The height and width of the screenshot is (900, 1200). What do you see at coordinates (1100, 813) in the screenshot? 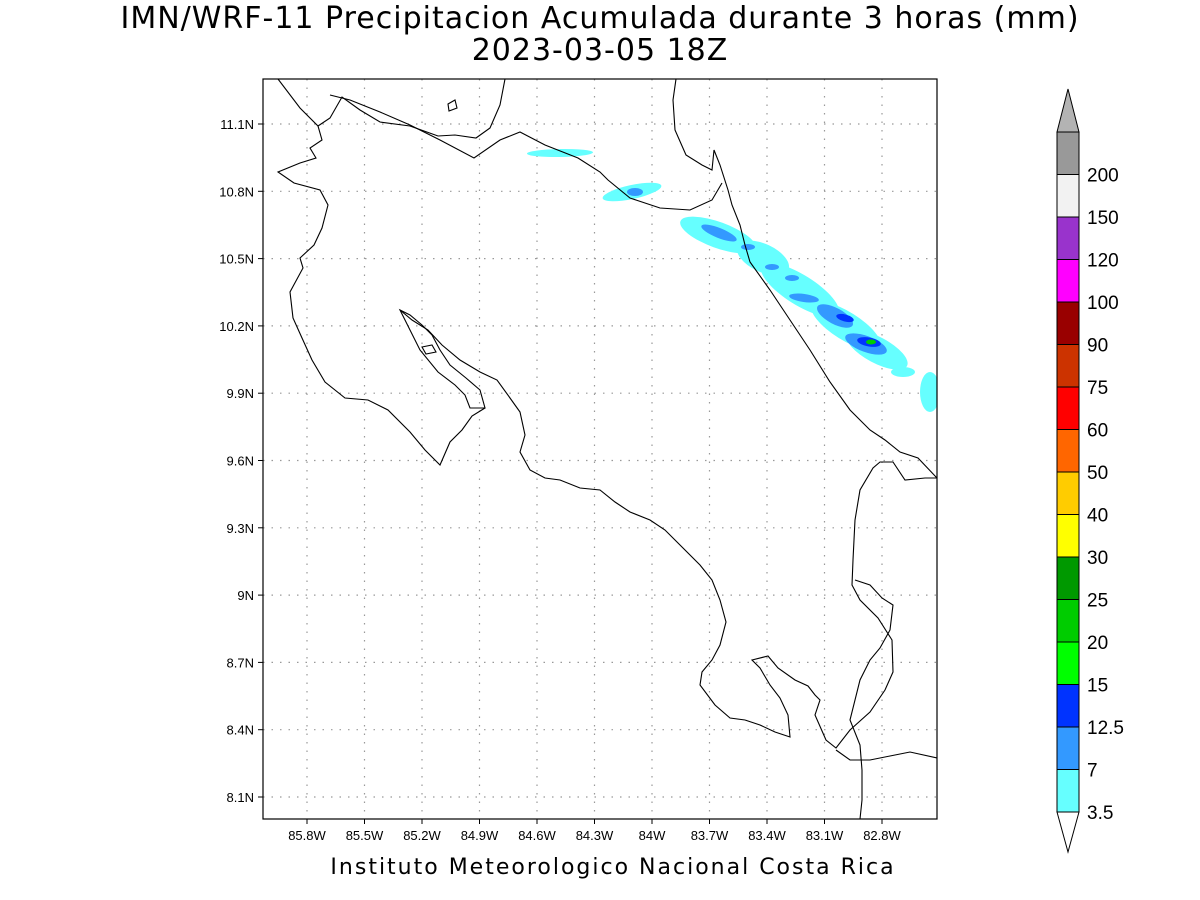
I see `colorbar-level-label: 3.5` at bounding box center [1100, 813].